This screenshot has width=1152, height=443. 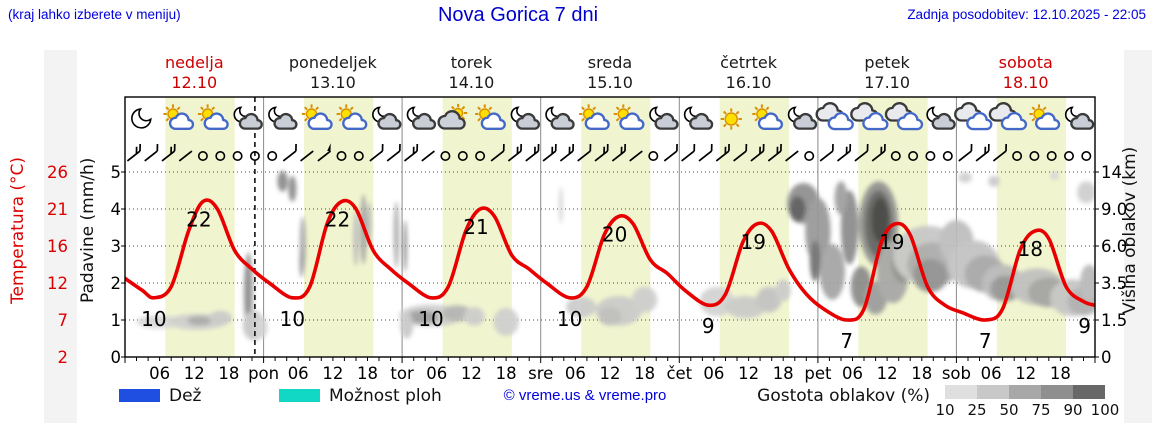 What do you see at coordinates (1025, 392) in the screenshot?
I see `cloud-density-colorbar` at bounding box center [1025, 392].